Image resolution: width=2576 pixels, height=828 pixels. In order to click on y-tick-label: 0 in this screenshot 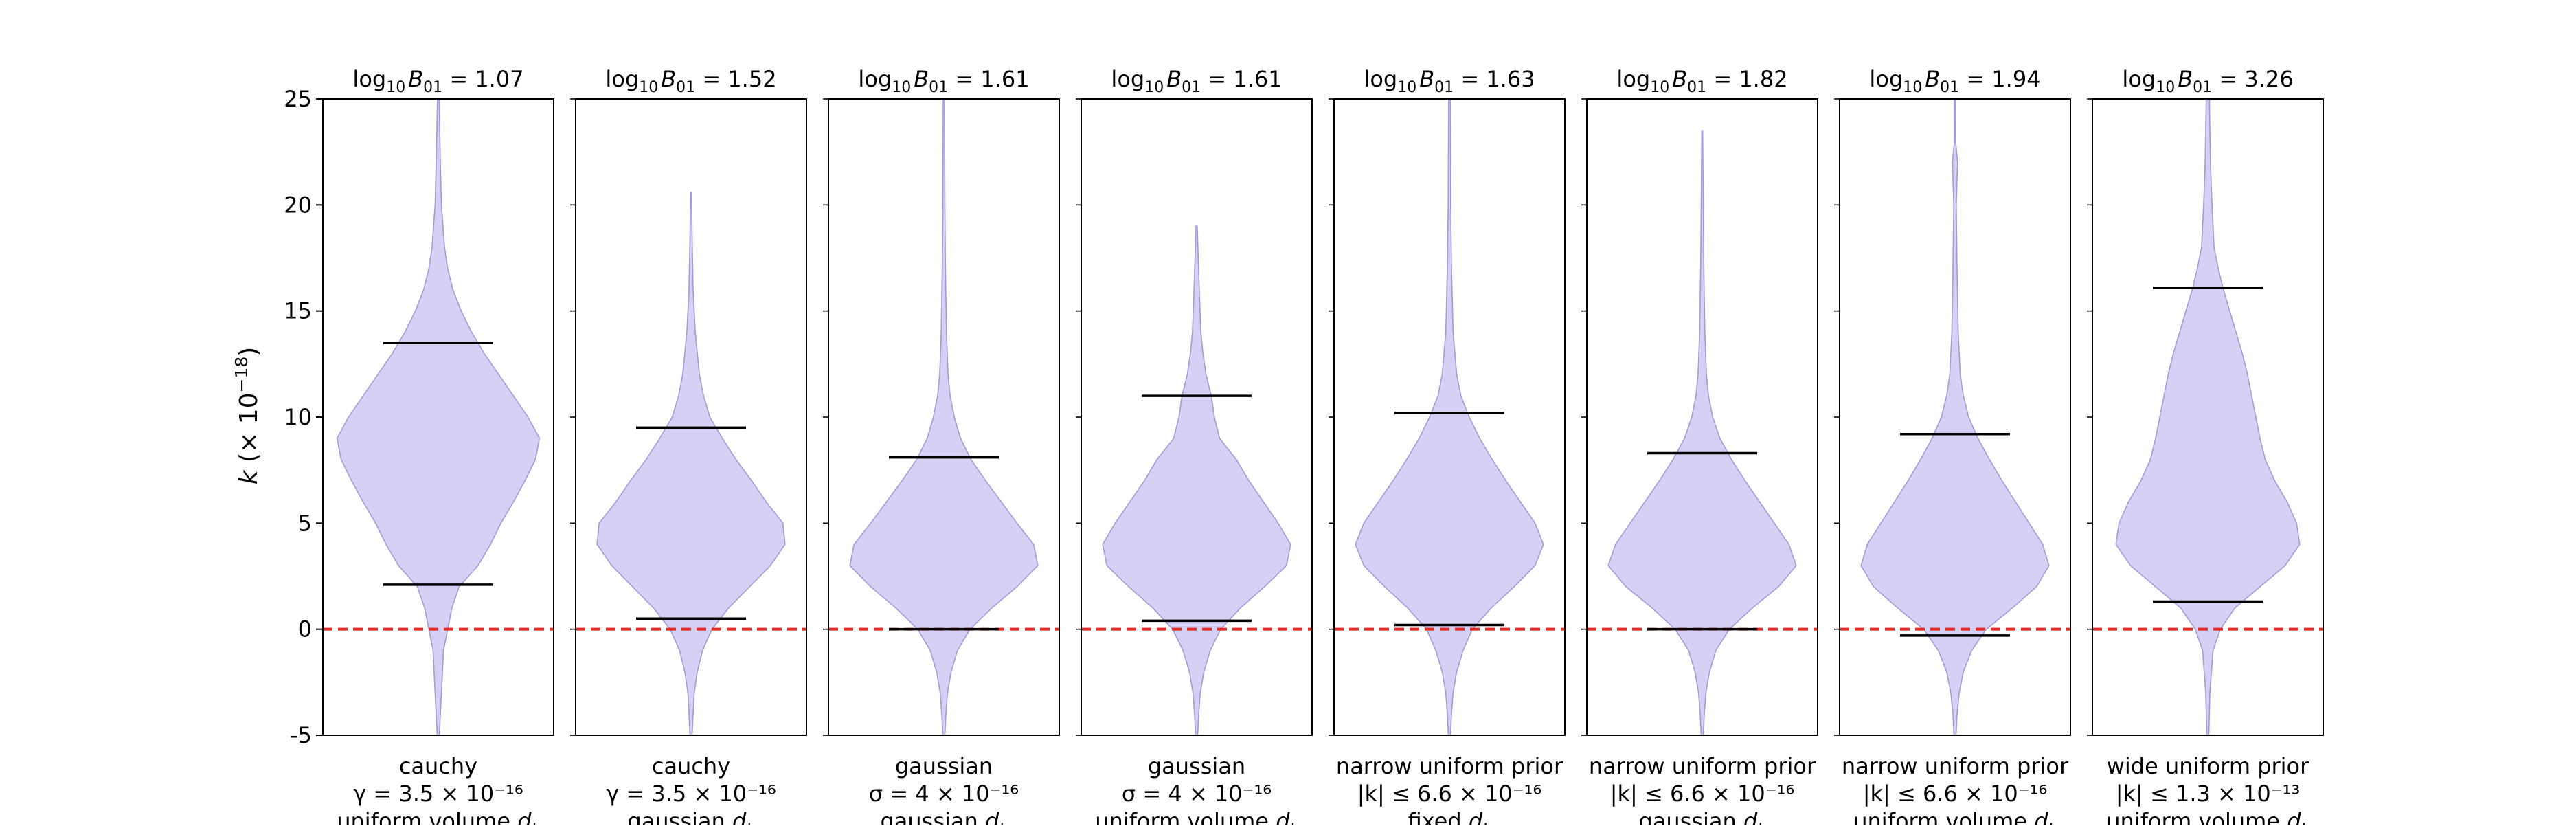, I will do `click(305, 629)`.